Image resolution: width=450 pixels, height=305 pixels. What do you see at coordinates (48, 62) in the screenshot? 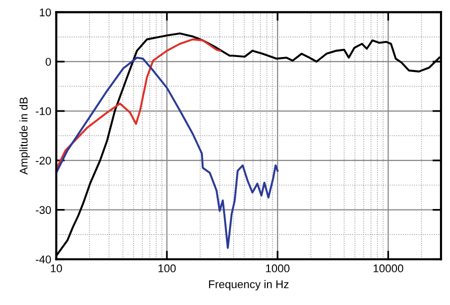
I see `y-tick-label: 0` at bounding box center [48, 62].